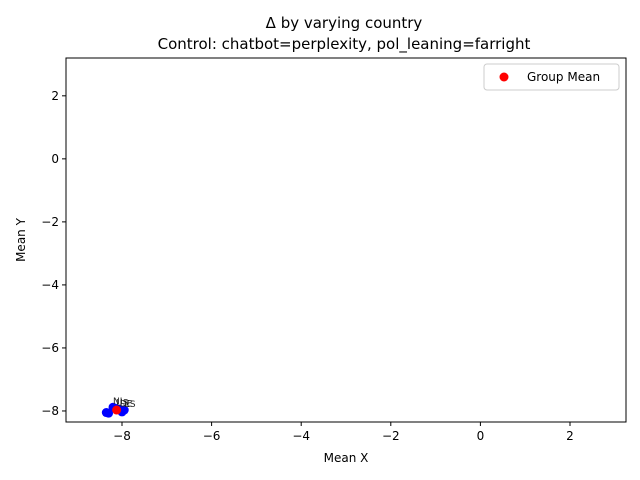 The height and width of the screenshot is (480, 640). I want to click on x-tick-label: −2, so click(391, 436).